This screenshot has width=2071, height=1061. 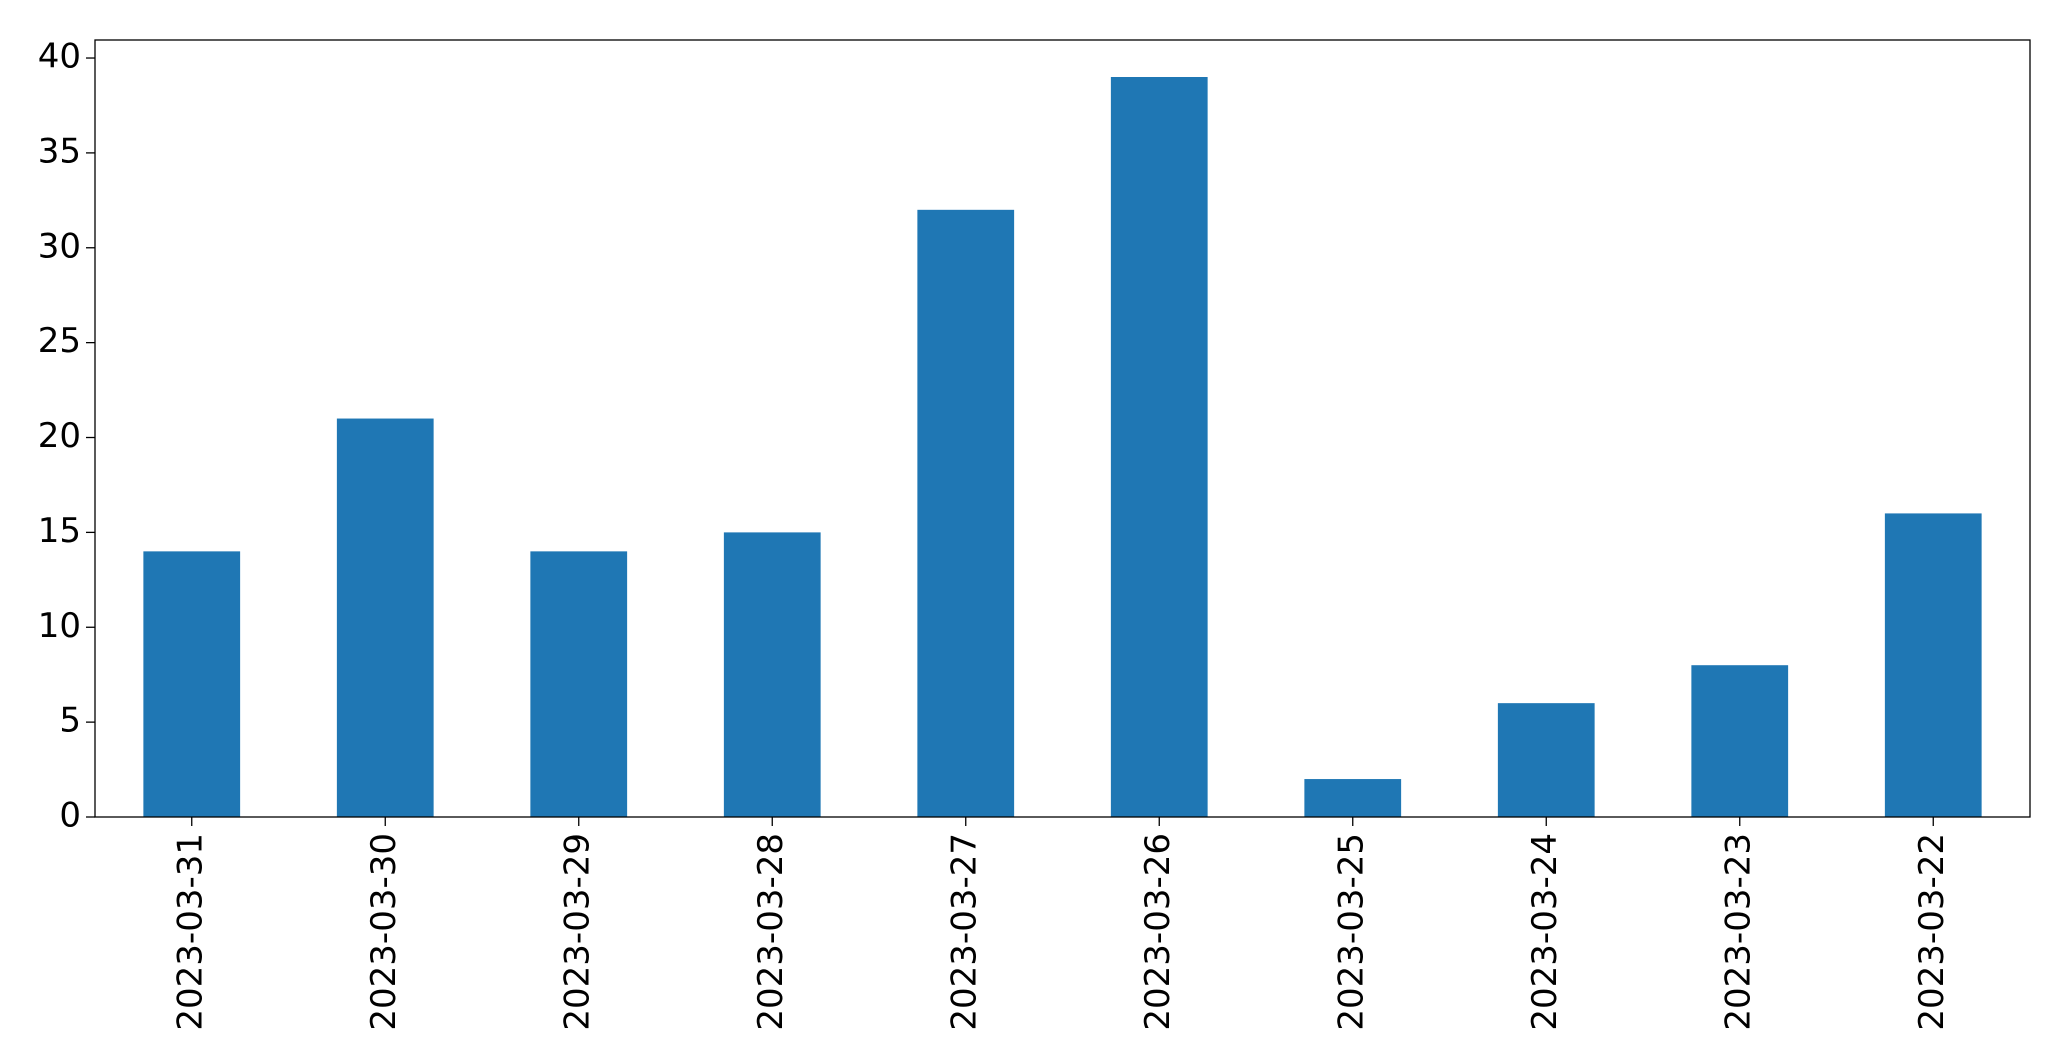 What do you see at coordinates (771, 932) in the screenshot?
I see `x-tick-label: 2023-03-28` at bounding box center [771, 932].